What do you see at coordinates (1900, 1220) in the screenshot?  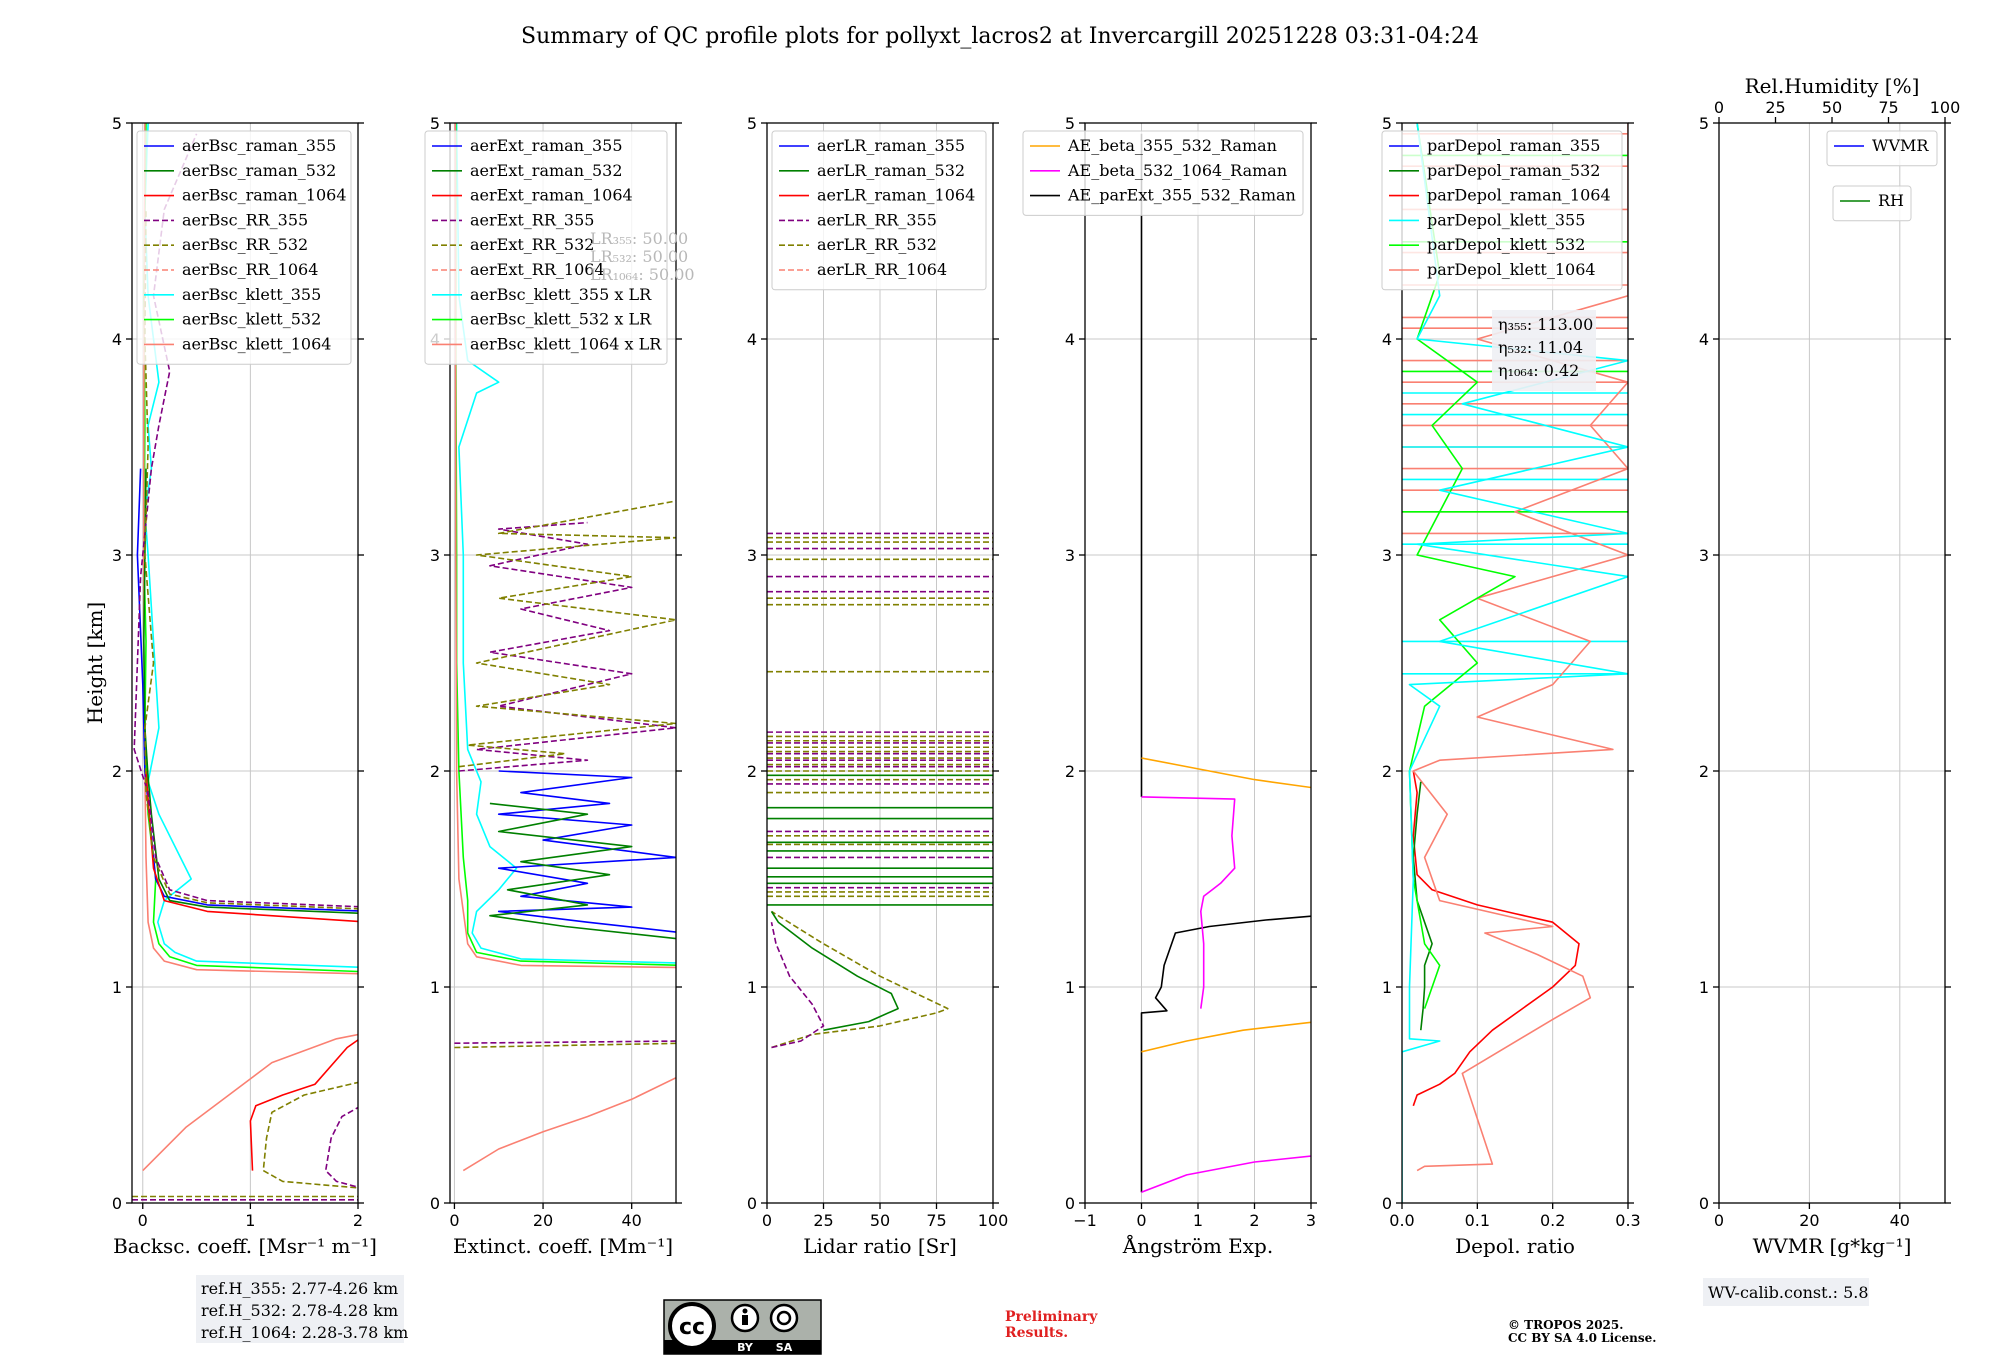 I see `x-tick-label-2: 40` at bounding box center [1900, 1220].